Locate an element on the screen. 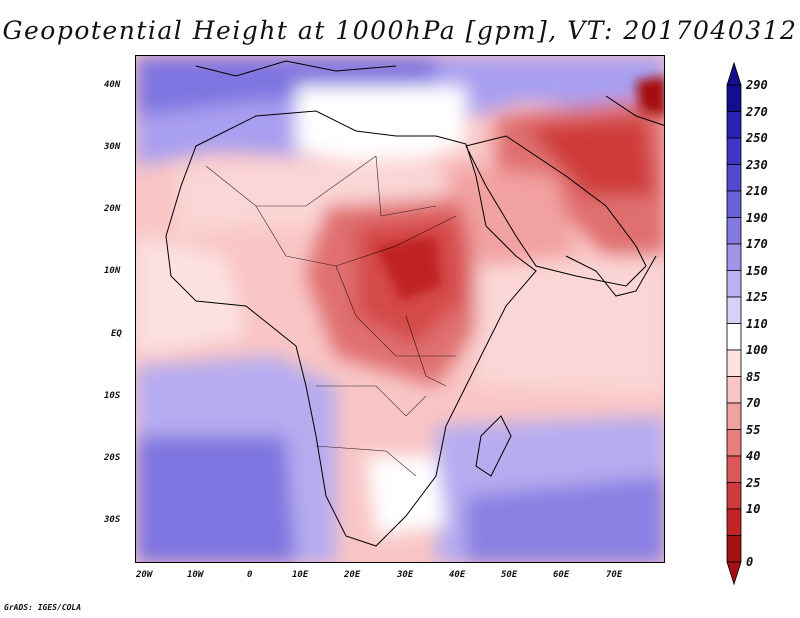  colorbar-level-label: 230 is located at coordinates (757, 164).